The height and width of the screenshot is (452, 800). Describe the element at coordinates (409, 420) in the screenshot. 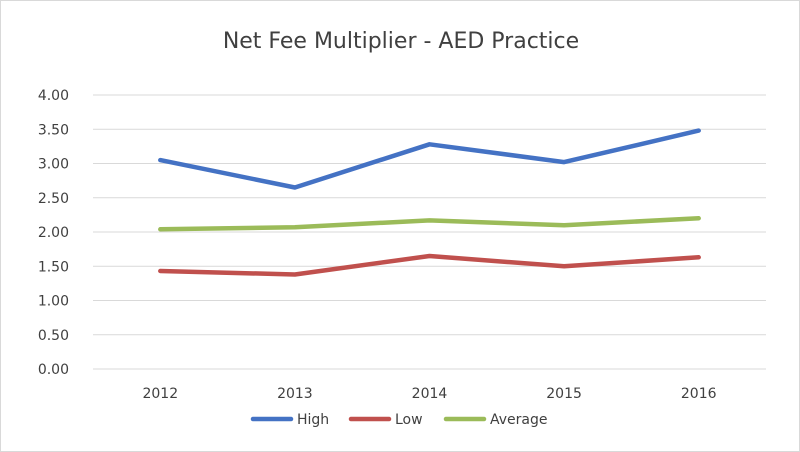

I see `legend-label-low: Low` at that location.